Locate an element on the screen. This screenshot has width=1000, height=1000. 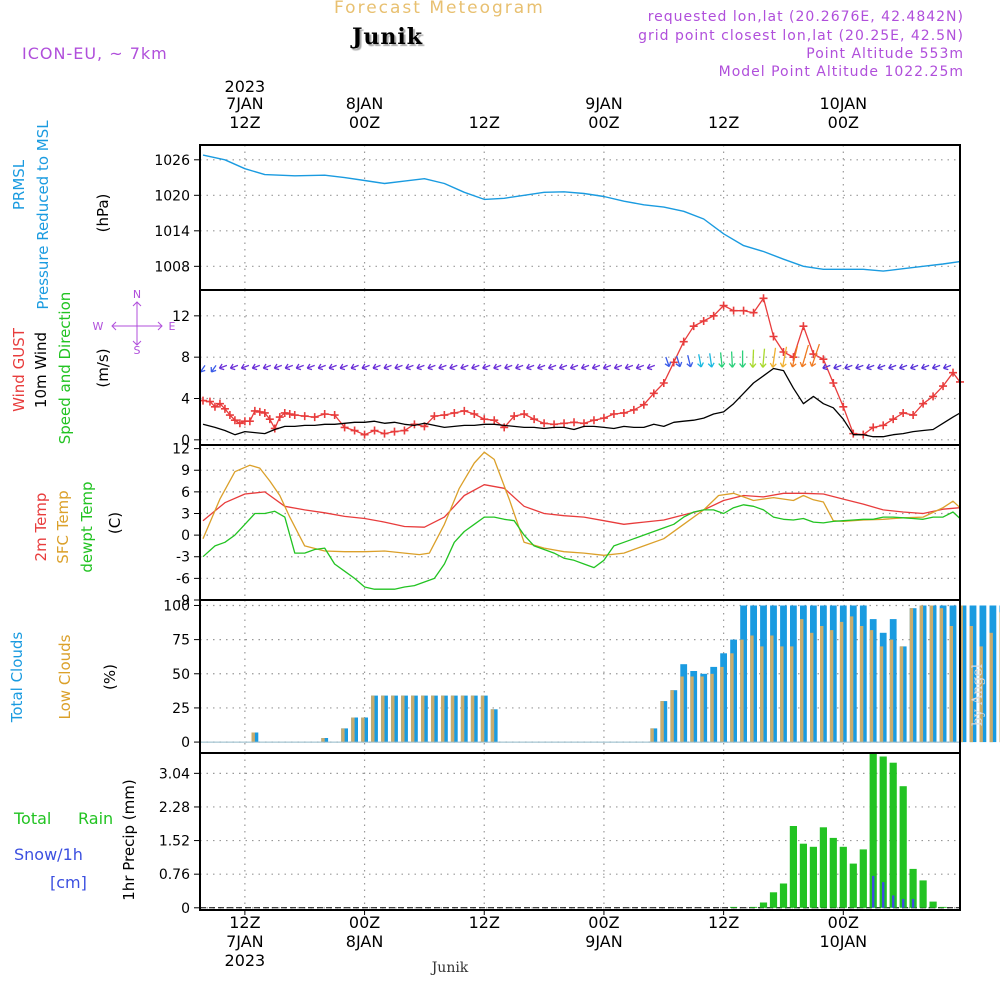
footer-location: Junik is located at coordinates (449, 968).